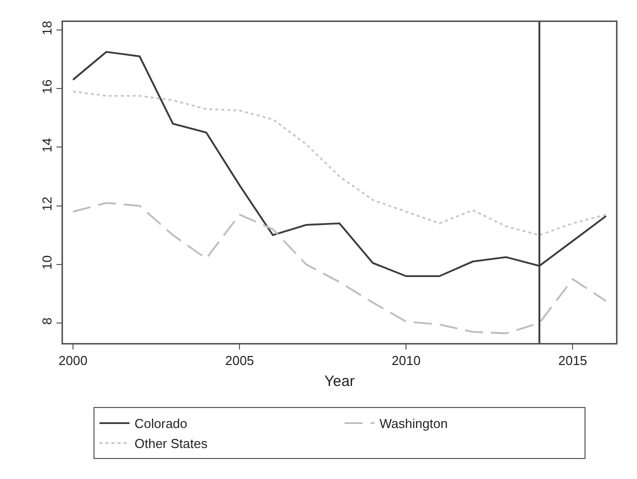  Describe the element at coordinates (46, 86) in the screenshot. I see `y-tick-label: 16` at that location.